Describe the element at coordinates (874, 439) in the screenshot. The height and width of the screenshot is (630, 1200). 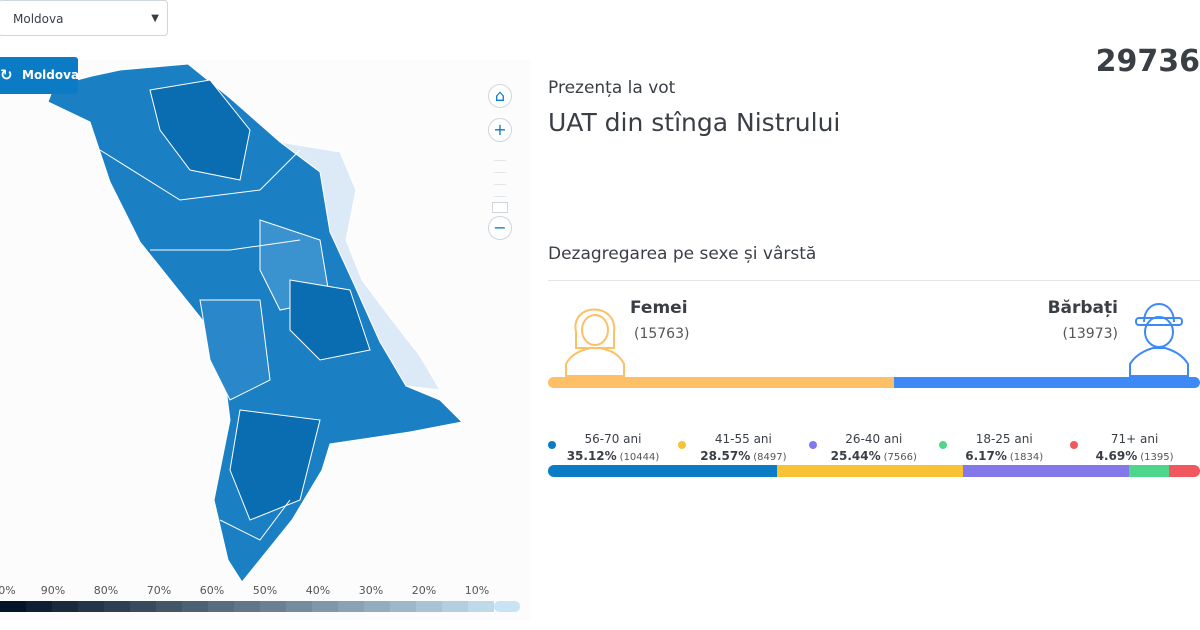
I see `age-name: 26-40 ani` at that location.